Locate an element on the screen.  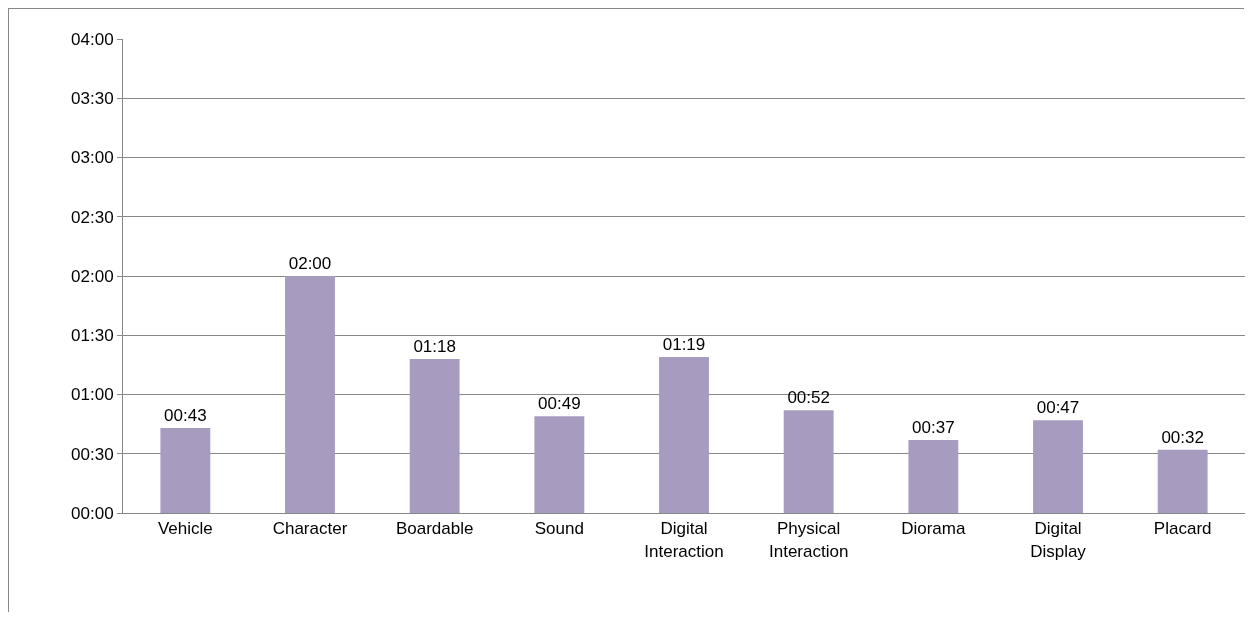
y-tick-label: 00:30 is located at coordinates (92, 454).